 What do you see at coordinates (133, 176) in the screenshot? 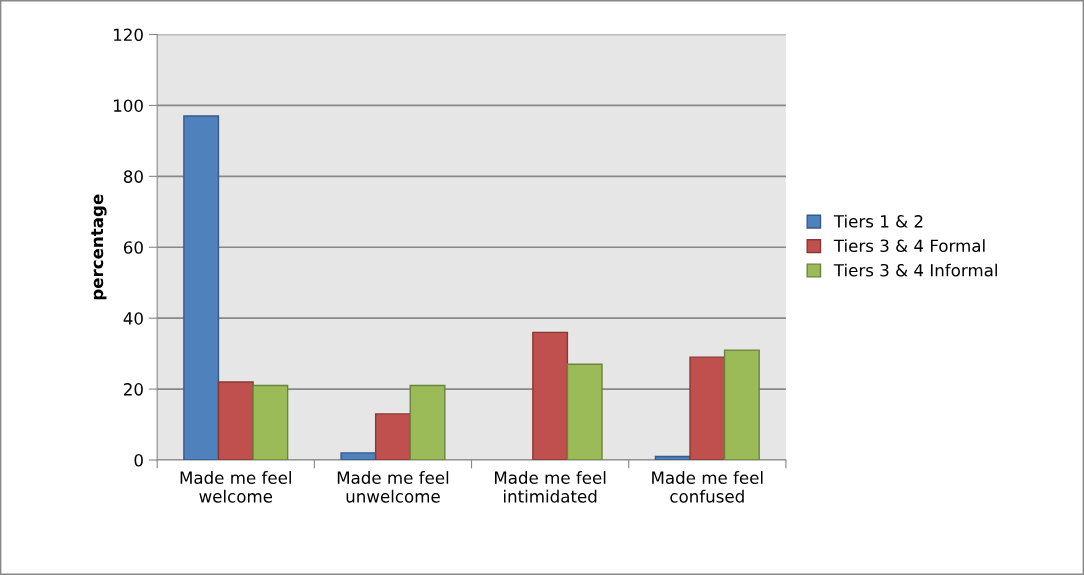
I see `y-tick-label: 80` at bounding box center [133, 176].